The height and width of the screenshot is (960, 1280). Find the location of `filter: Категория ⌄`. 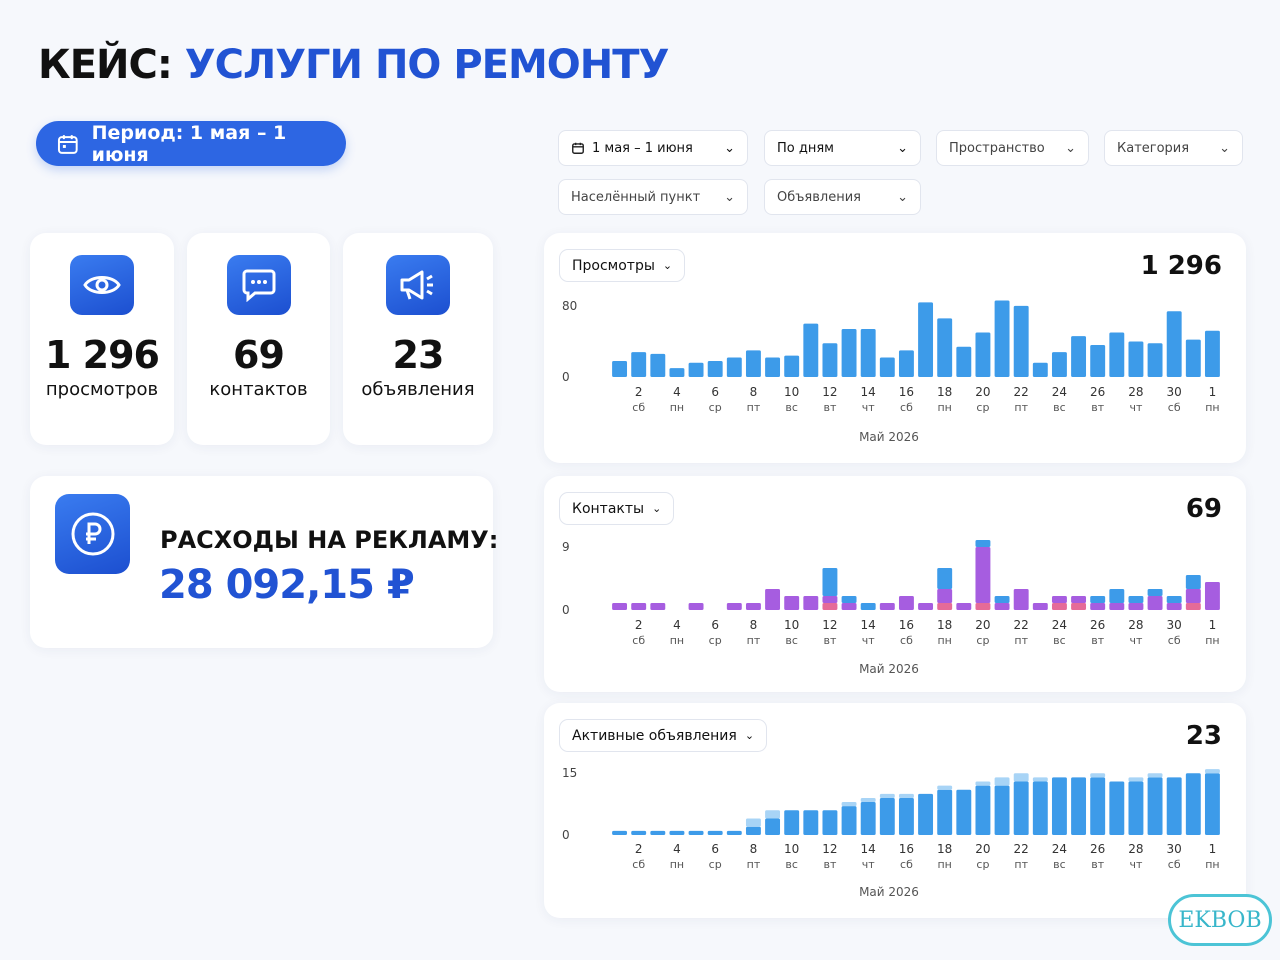

filter: Категория ⌄ is located at coordinates (1173, 148).